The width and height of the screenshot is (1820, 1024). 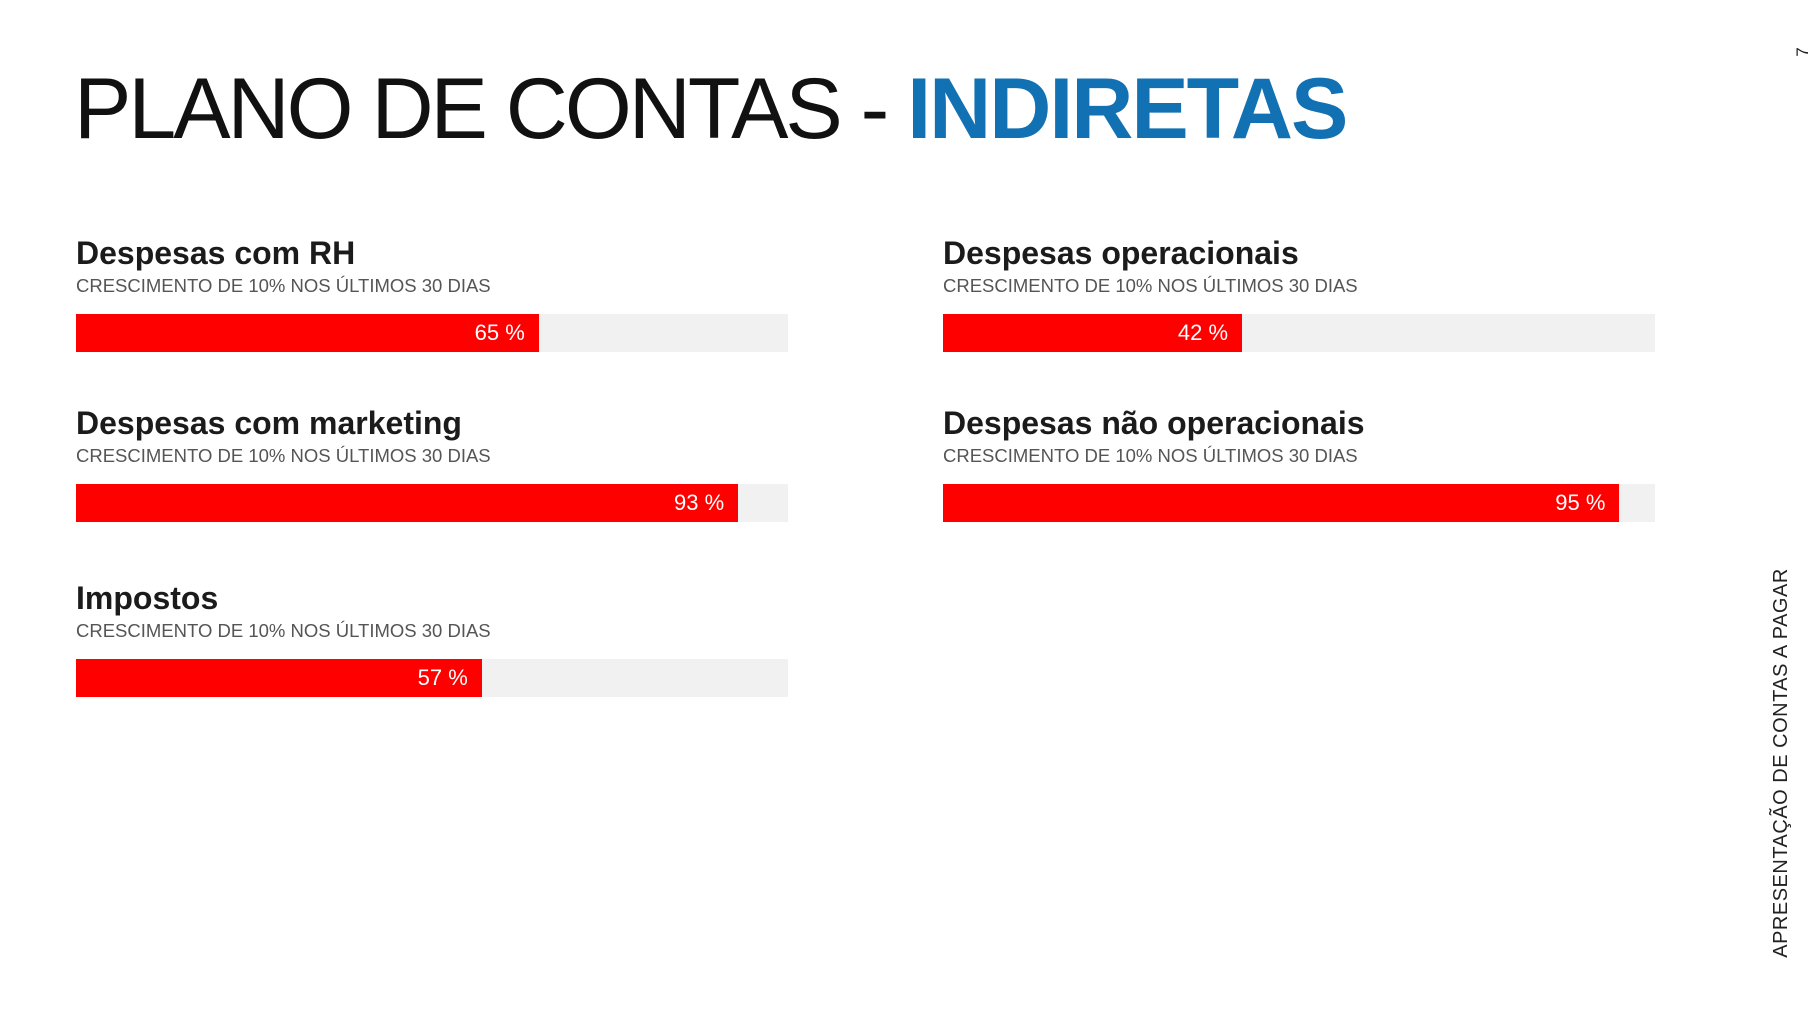 What do you see at coordinates (442, 677) in the screenshot?
I see `progress-value: 57 %` at bounding box center [442, 677].